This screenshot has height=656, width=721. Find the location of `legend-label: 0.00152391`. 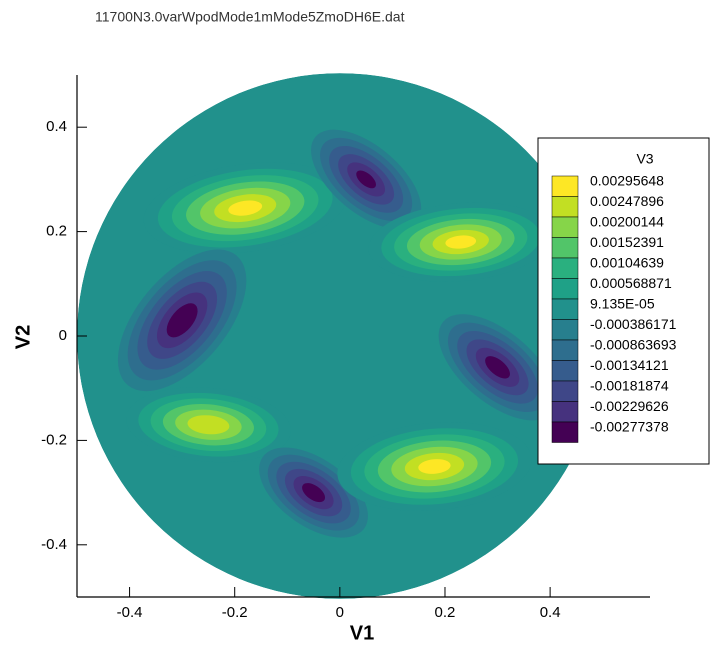

legend-label: 0.00152391 is located at coordinates (627, 242).